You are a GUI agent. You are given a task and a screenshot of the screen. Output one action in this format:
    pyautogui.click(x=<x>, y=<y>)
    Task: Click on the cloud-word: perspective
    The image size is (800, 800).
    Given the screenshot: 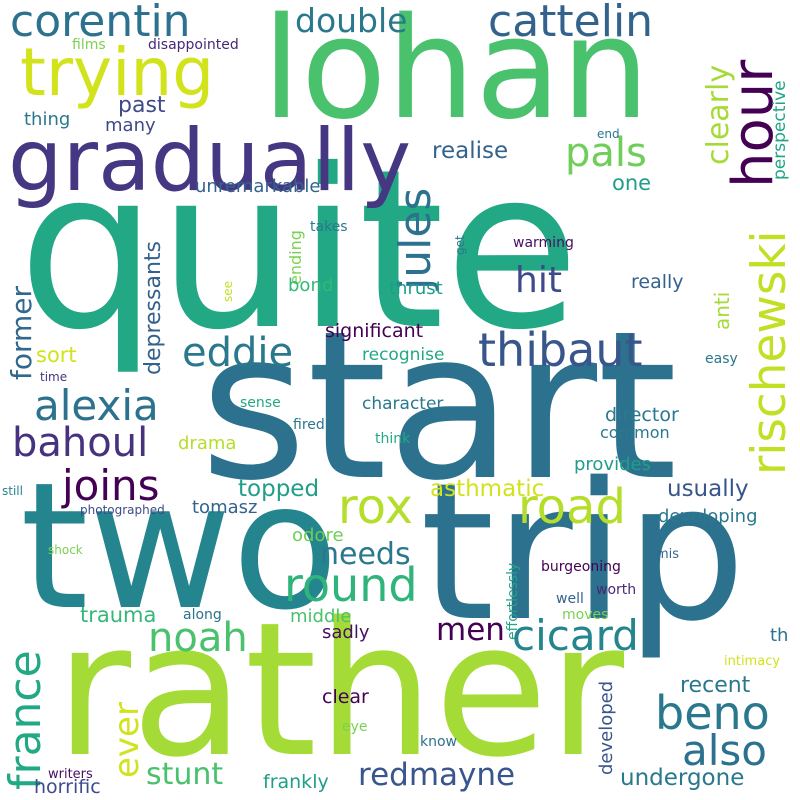 What is the action you would take?
    pyautogui.click(x=780, y=130)
    